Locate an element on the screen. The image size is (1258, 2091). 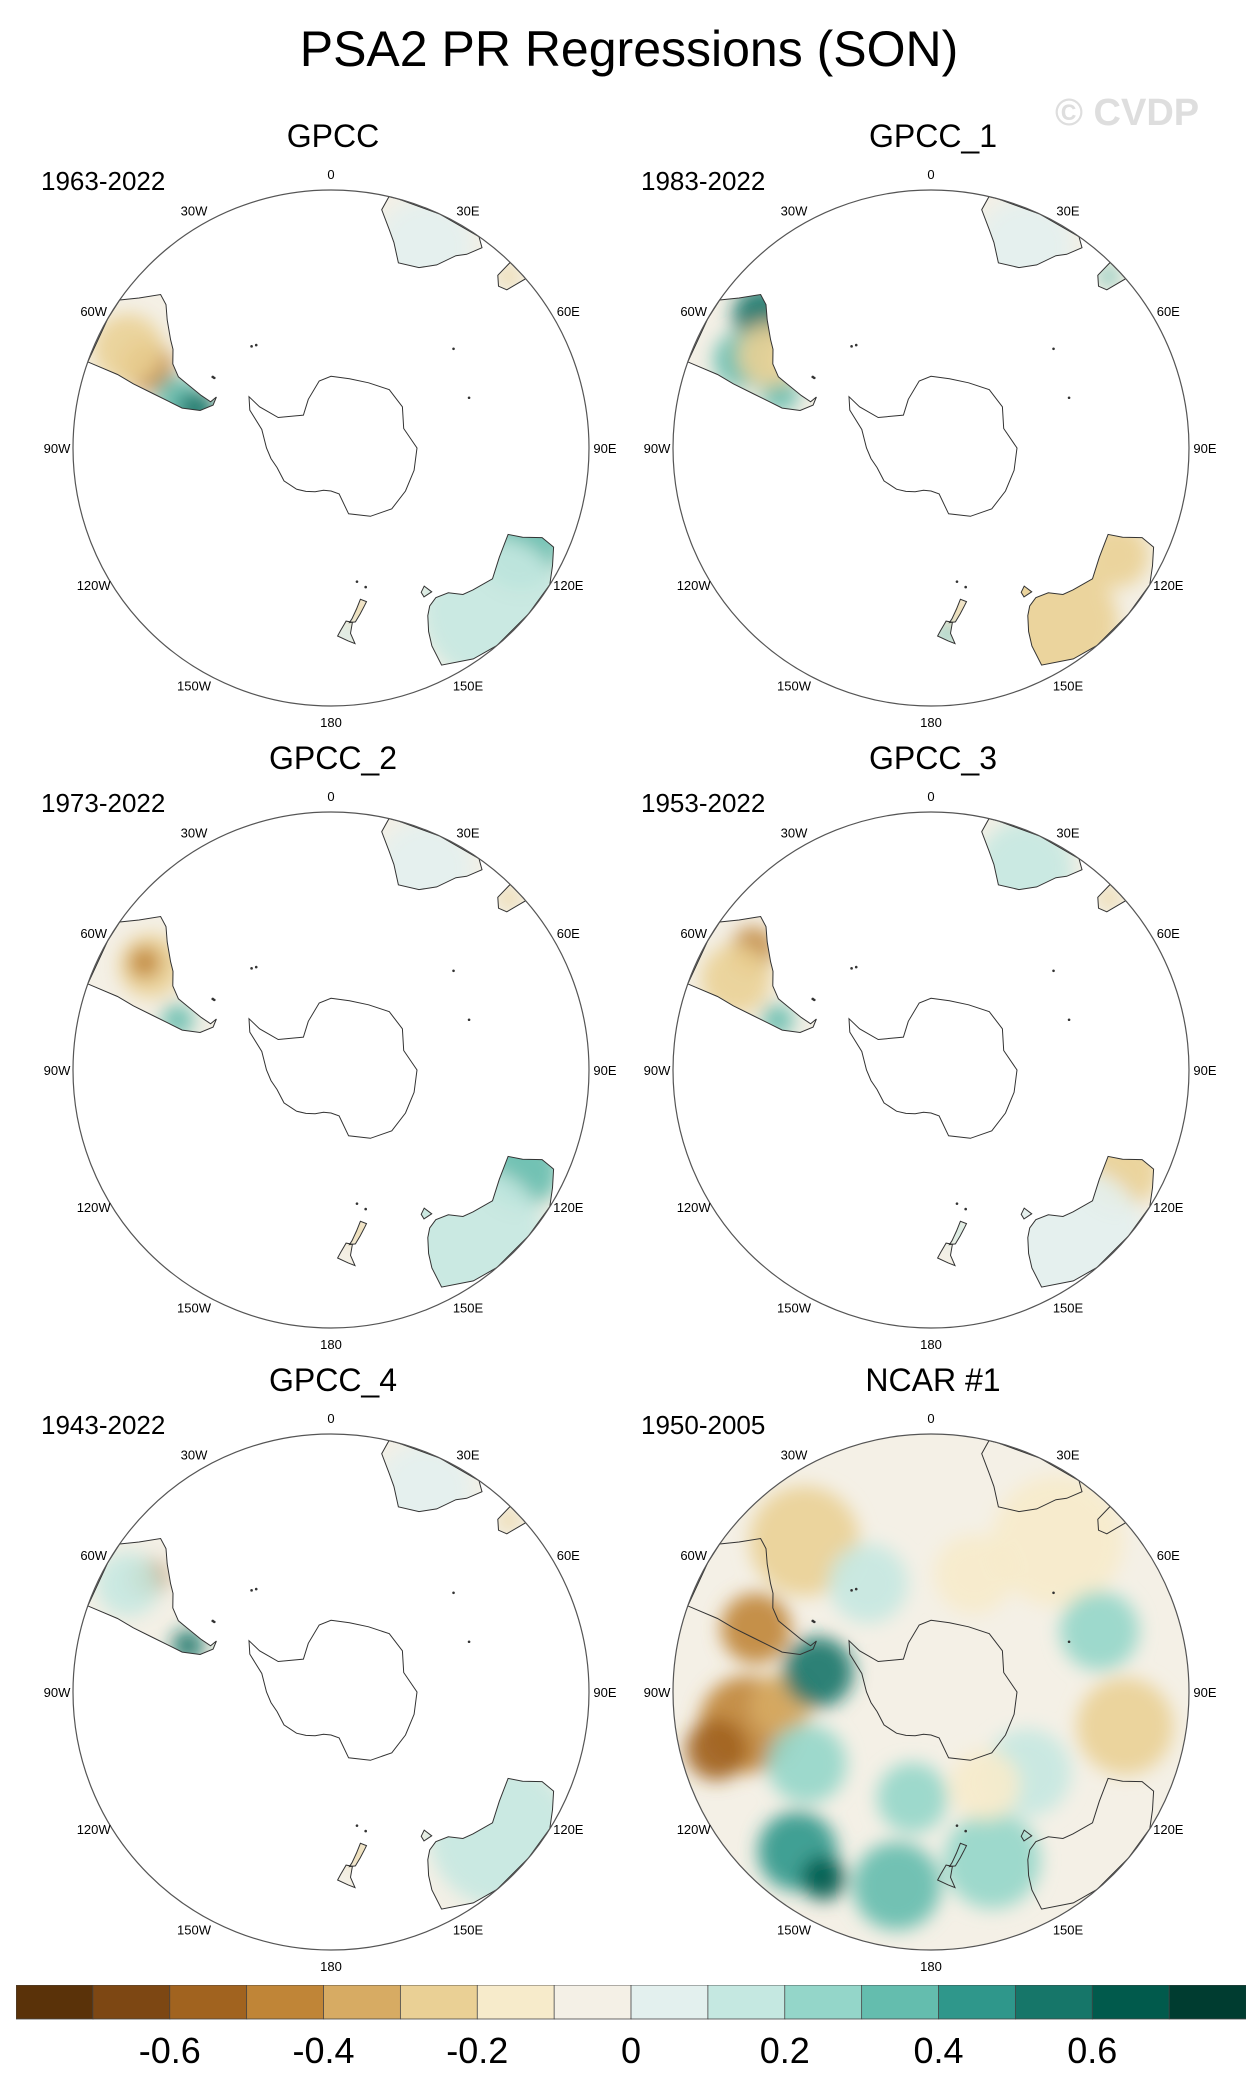
colorbar-tick-label: 0.6 is located at coordinates (1092, 2050).